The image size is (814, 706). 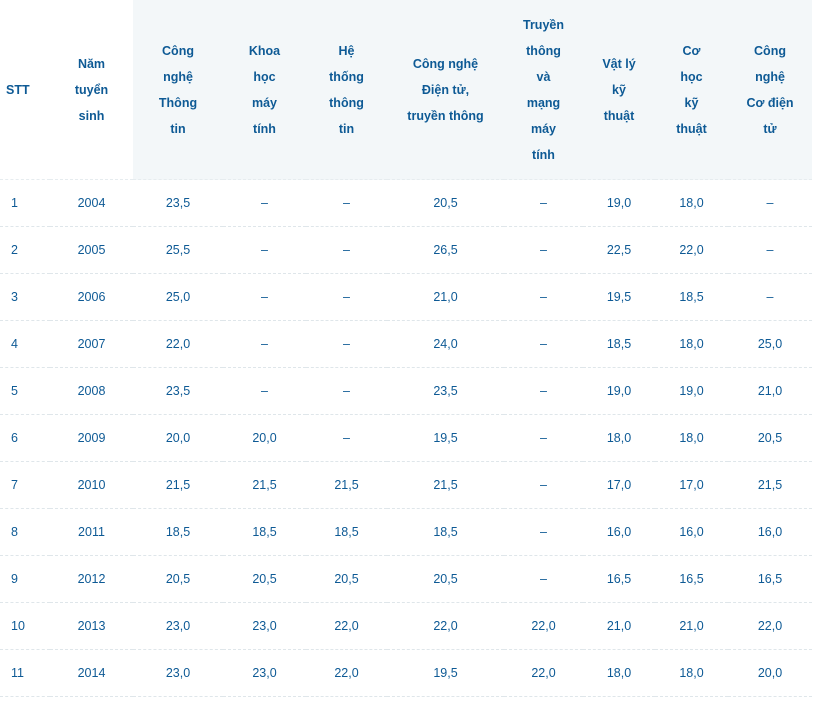 What do you see at coordinates (619, 250) in the screenshot?
I see `table-cell: 22,5` at bounding box center [619, 250].